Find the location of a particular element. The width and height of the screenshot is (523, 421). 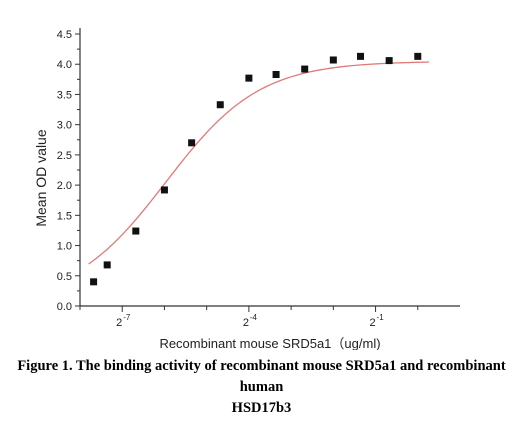

y-tick-label: 3.0 is located at coordinates (64, 126).